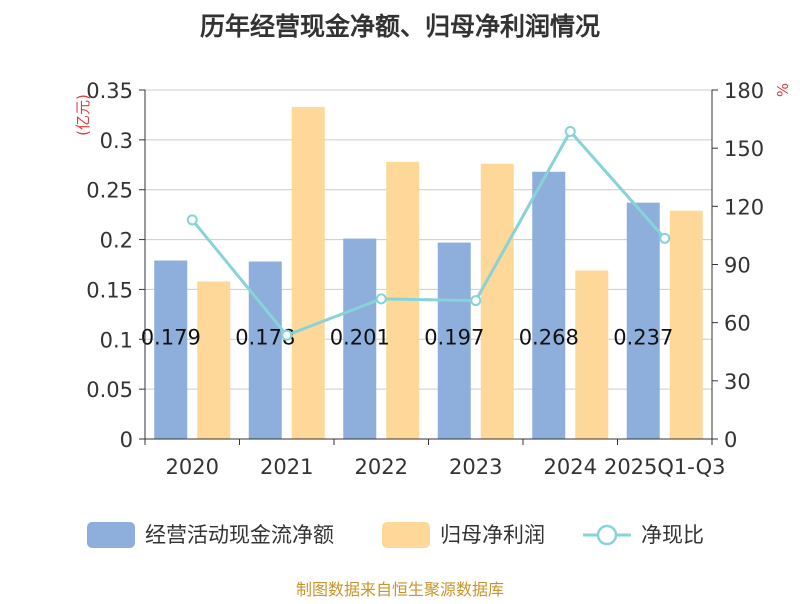 This screenshot has height=604, width=800. Describe the element at coordinates (400, 589) in the screenshot. I see `data-source: 制图数据来自恒生聚源数据库` at that location.